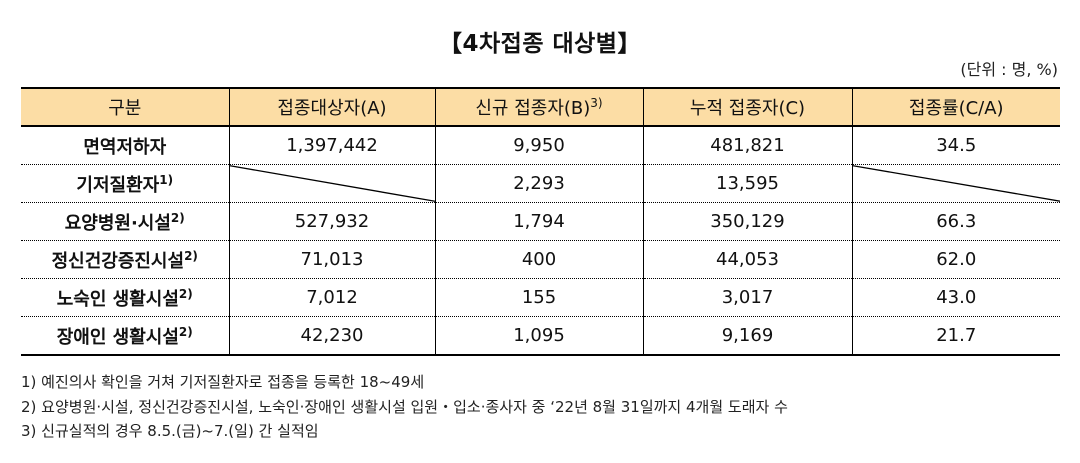  I want to click on cell-rate: 66.3, so click(955, 221).